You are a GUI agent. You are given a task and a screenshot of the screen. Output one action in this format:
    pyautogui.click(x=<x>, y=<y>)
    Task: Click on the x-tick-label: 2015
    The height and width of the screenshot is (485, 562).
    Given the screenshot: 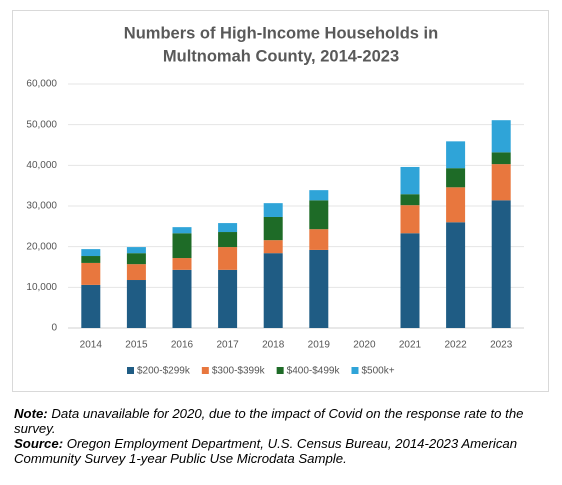 What is the action you would take?
    pyautogui.click(x=136, y=345)
    